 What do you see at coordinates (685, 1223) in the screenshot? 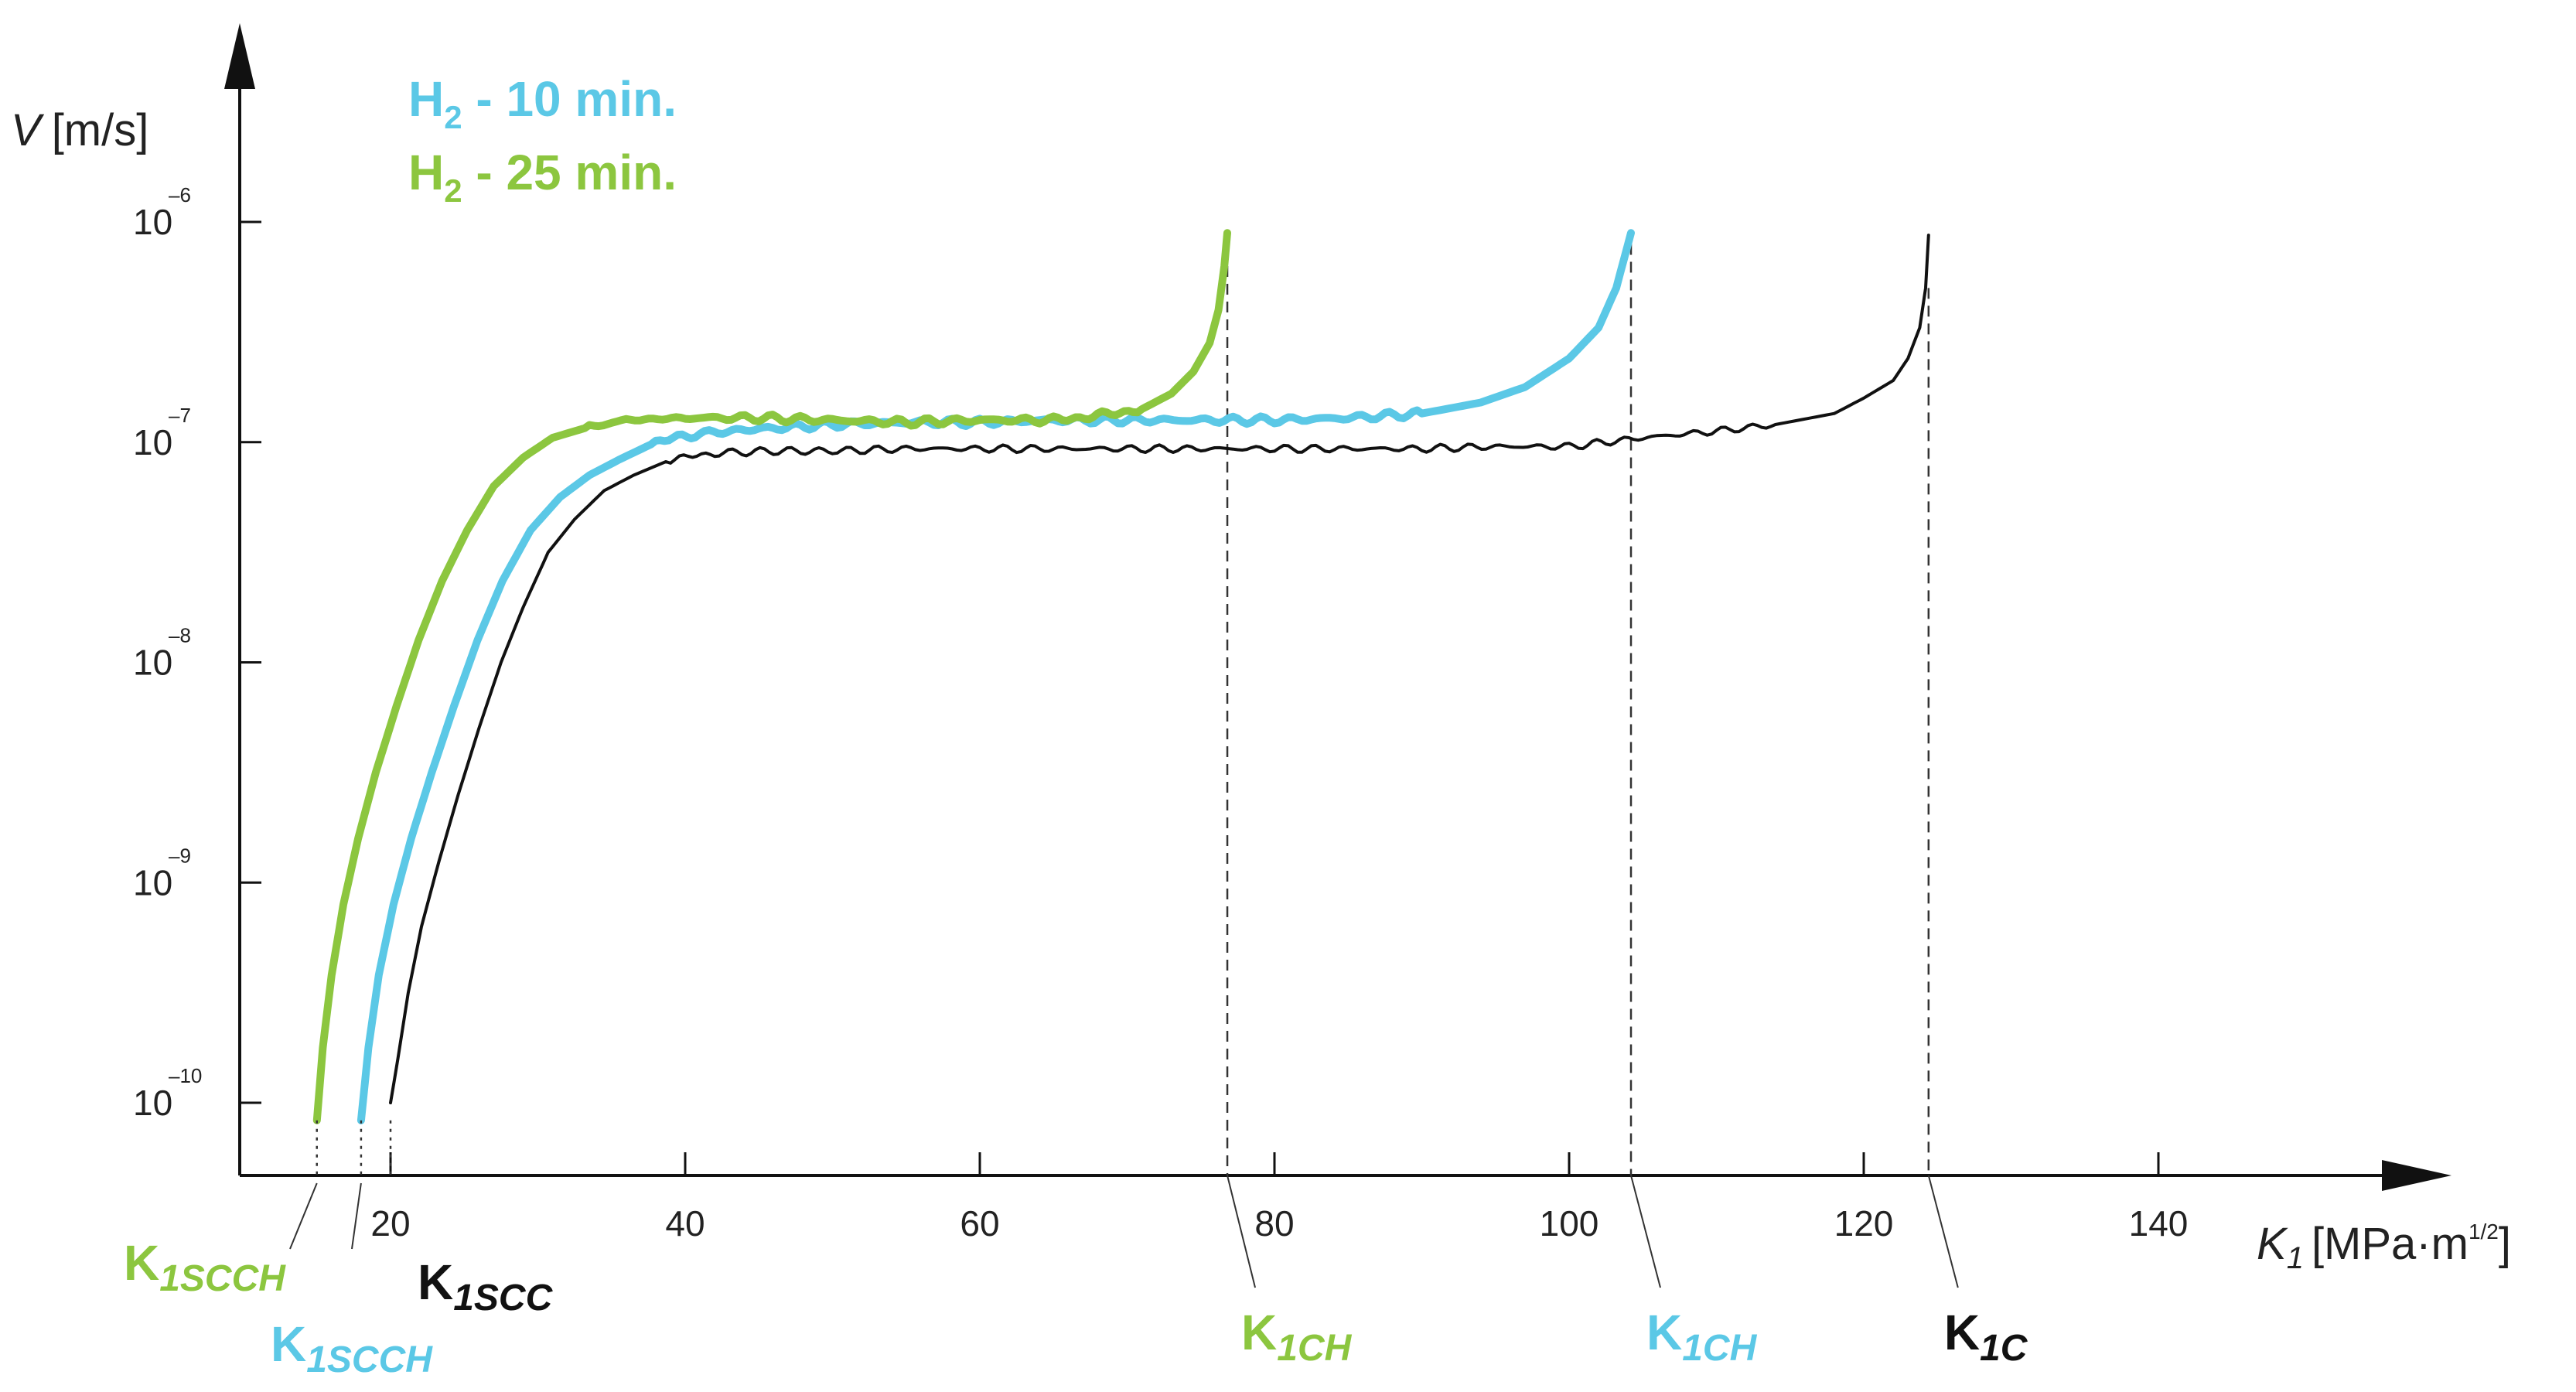
I see `x-tick-label: 40` at bounding box center [685, 1223].